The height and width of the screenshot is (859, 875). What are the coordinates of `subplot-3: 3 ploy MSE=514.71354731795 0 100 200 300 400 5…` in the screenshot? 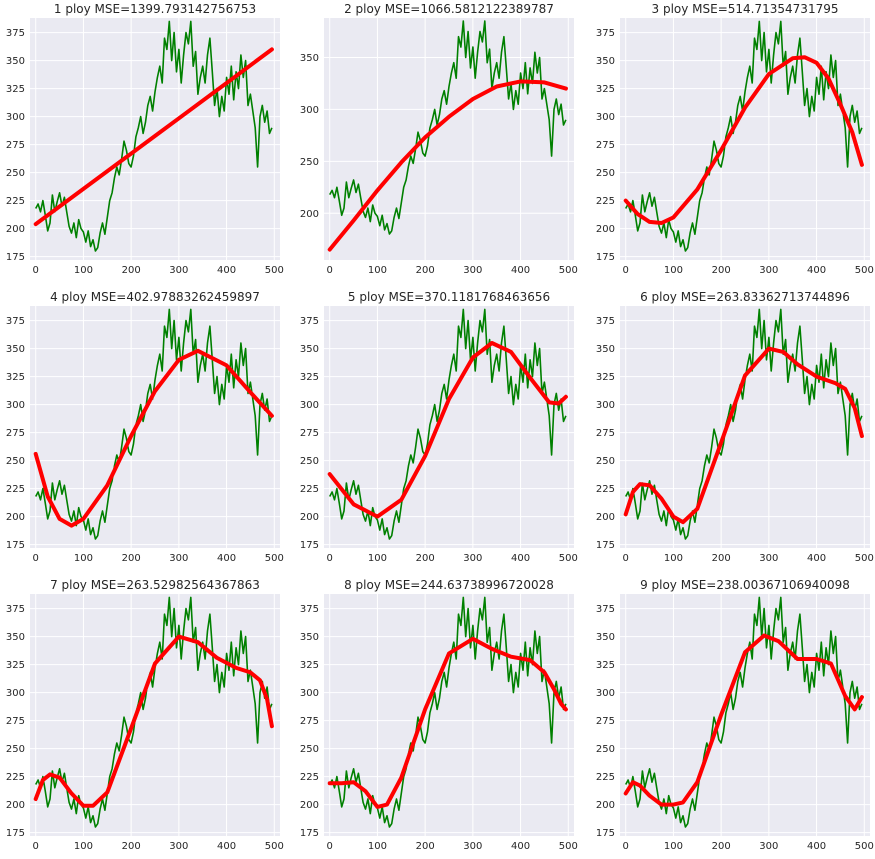 It's located at (735, 141).